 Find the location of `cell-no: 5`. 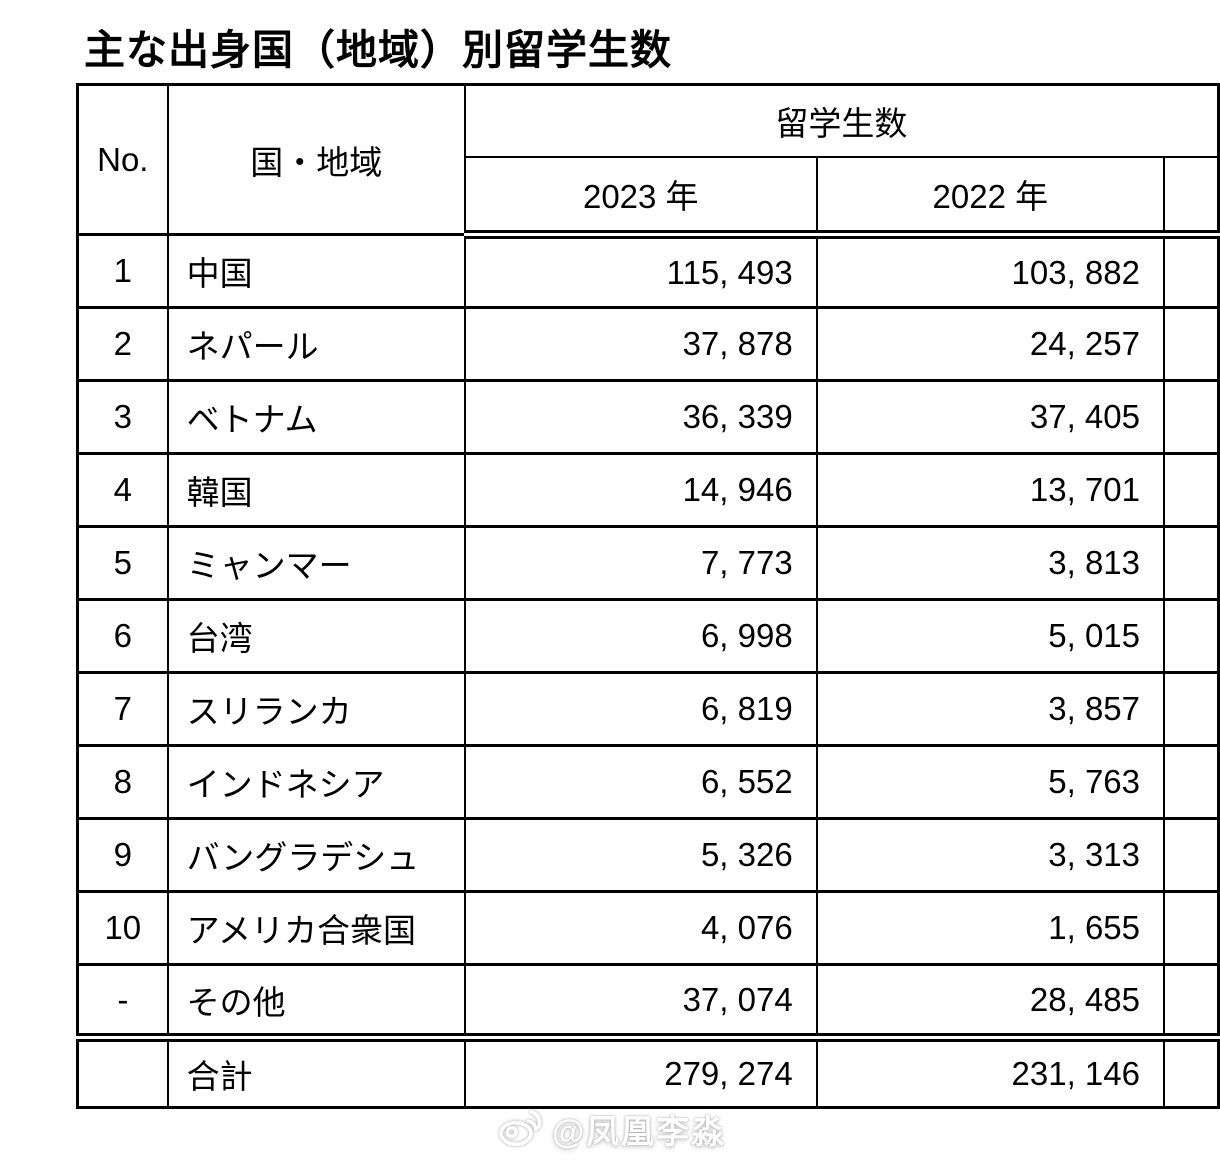

cell-no: 5 is located at coordinates (122, 563).